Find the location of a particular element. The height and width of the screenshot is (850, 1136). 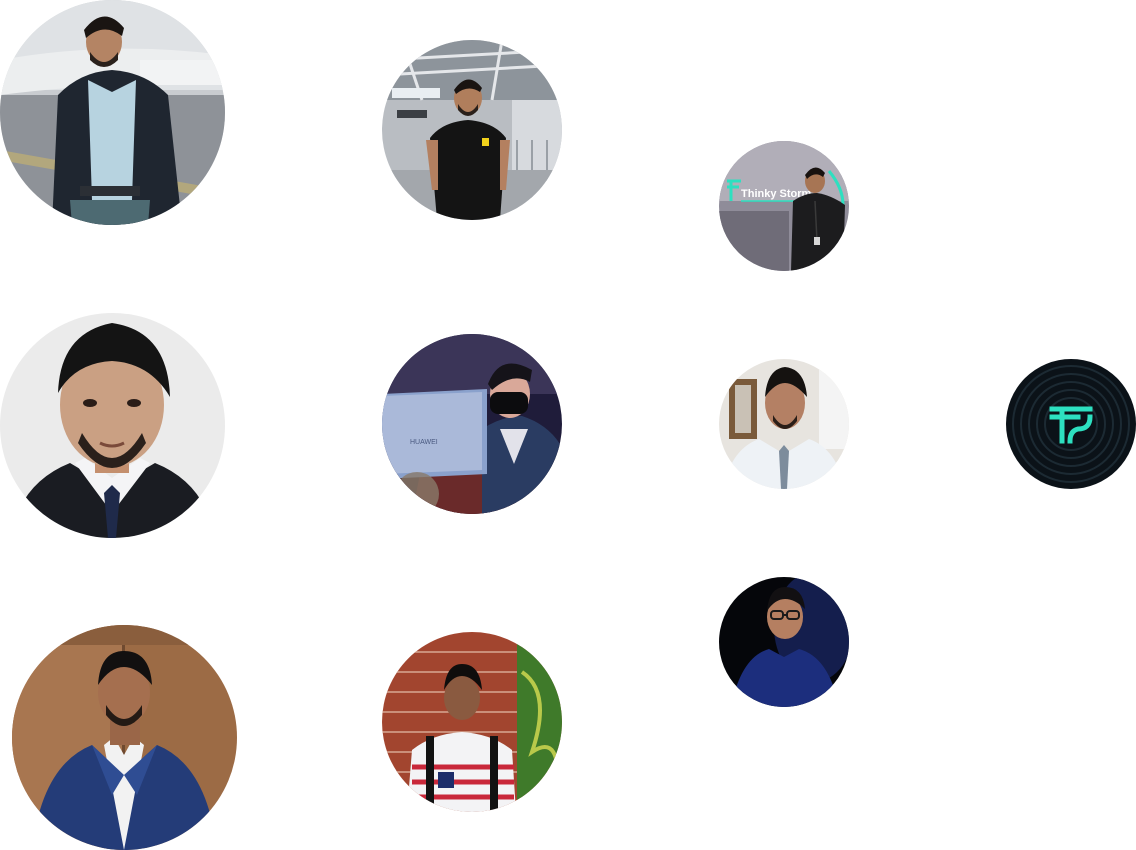

laptop-brand-text: HUAWEI is located at coordinates (424, 442).